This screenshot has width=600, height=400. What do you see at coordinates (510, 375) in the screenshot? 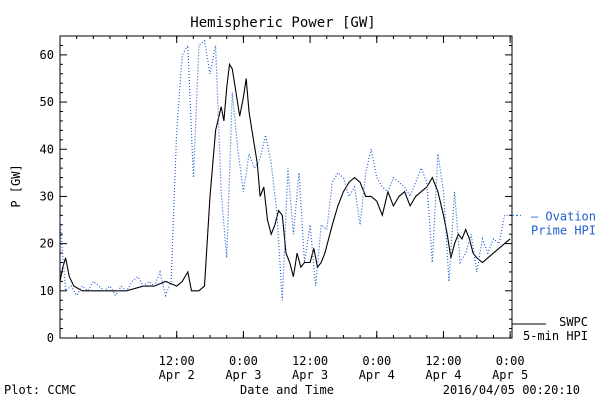
I see `x-tick-label-date: Apr 5` at bounding box center [510, 375].